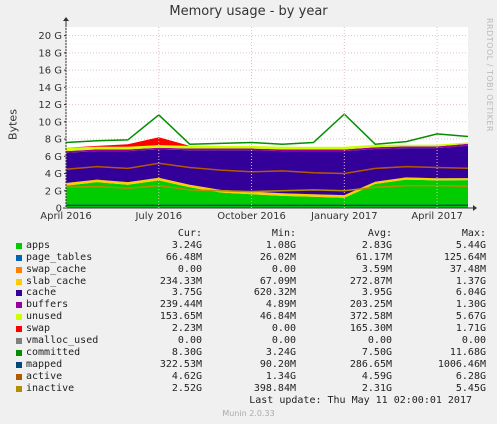  What do you see at coordinates (65, 216) in the screenshot?
I see `x-tick-label: April 2016` at bounding box center [65, 216].